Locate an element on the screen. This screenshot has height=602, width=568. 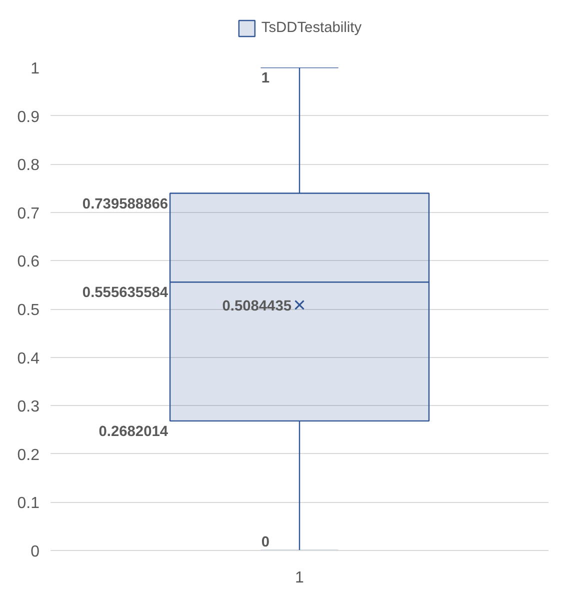
y-tick-label: 0.2 is located at coordinates (28, 455).